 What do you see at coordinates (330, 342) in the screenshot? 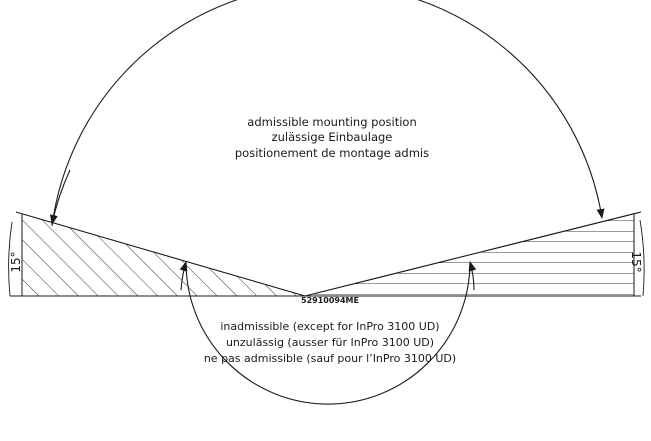
I see `inadmissible-label-de: unzulässig (ausser für InPro 3100 UD)` at bounding box center [330, 342].